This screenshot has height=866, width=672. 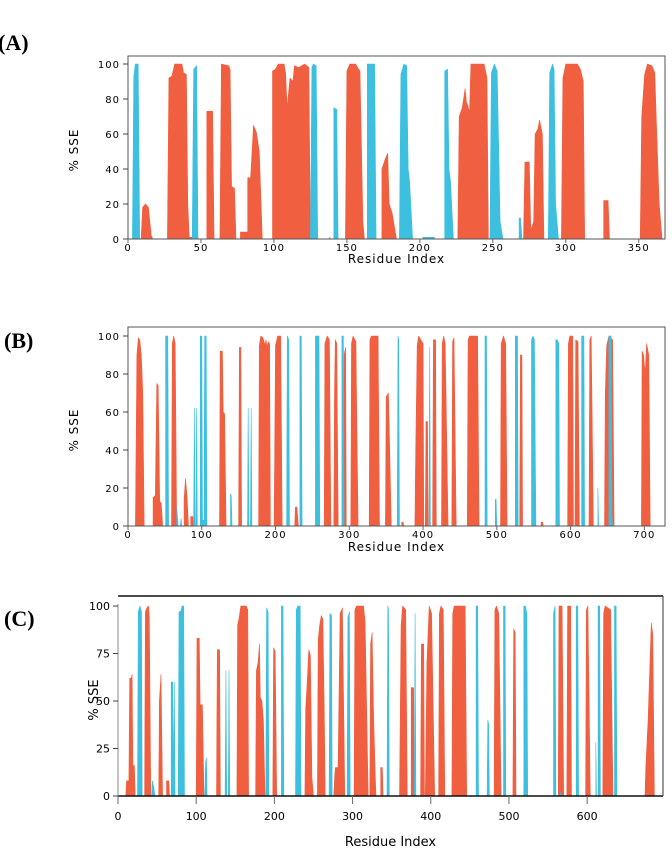 I want to click on x-tick-label: 300, so click(x=349, y=535).